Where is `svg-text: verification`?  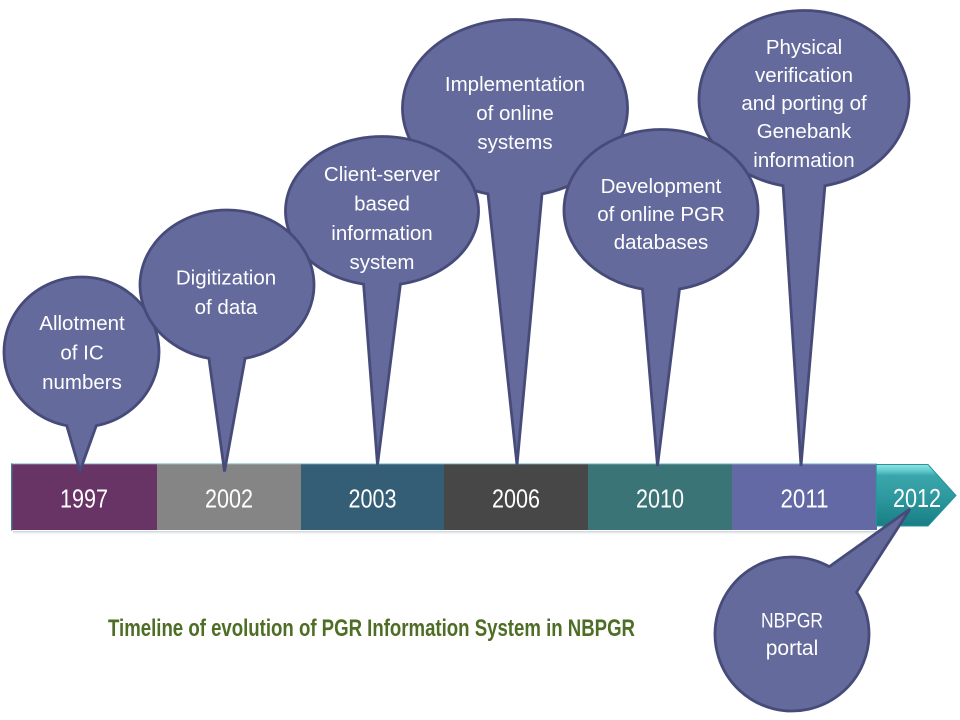 svg-text: verification is located at coordinates (804, 75).